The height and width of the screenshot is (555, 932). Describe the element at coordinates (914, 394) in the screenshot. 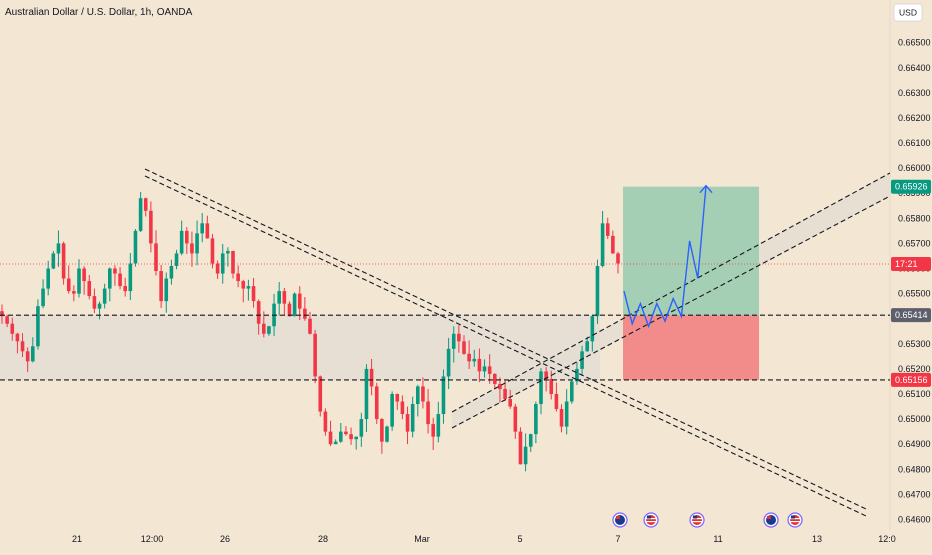

I see `price-axis-tick: 0.65100` at that location.